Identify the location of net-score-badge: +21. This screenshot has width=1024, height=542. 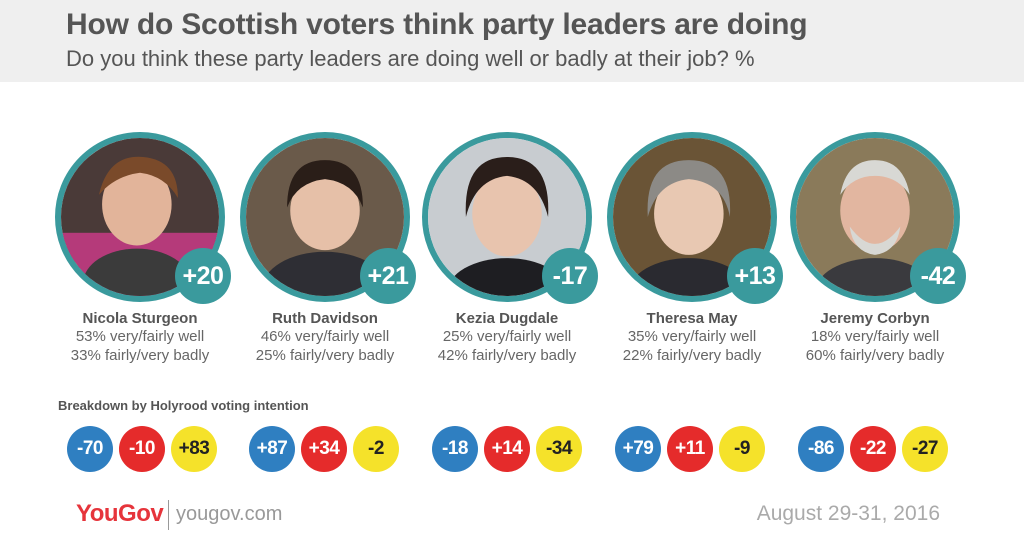
(388, 276).